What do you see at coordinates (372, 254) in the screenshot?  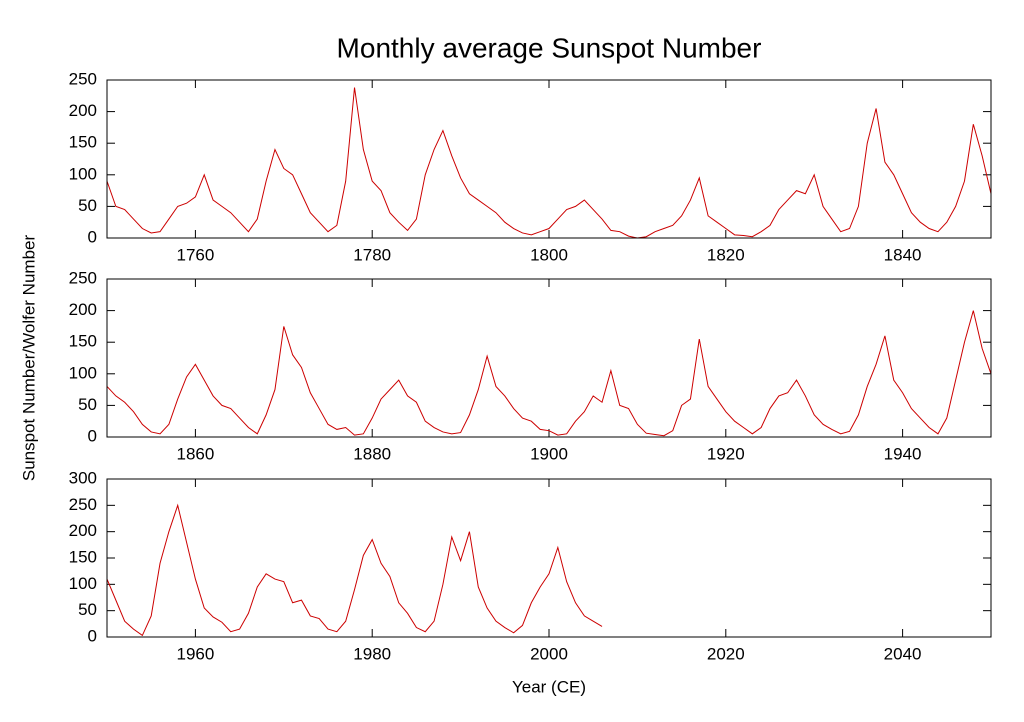 I see `x-tick-label: 1780` at bounding box center [372, 254].